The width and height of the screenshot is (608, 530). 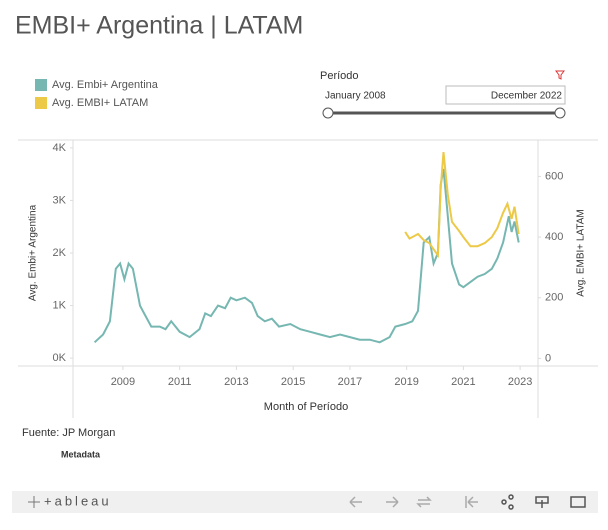 What do you see at coordinates (305, 502) in the screenshot?
I see `toolbar` at bounding box center [305, 502].